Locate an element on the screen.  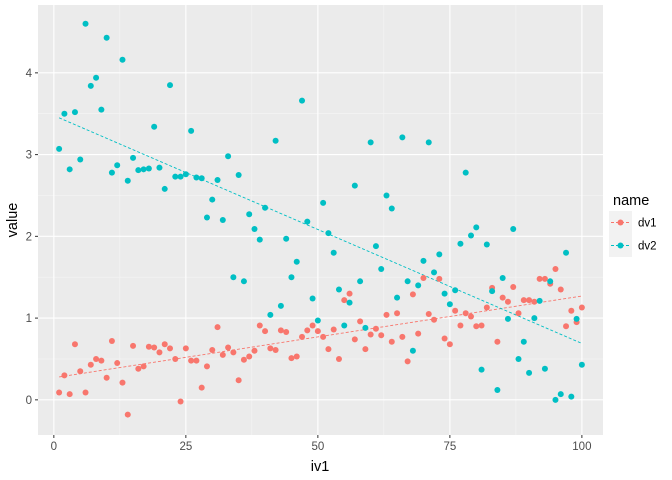
legend-label-dv1: dv1 is located at coordinates (647, 224).